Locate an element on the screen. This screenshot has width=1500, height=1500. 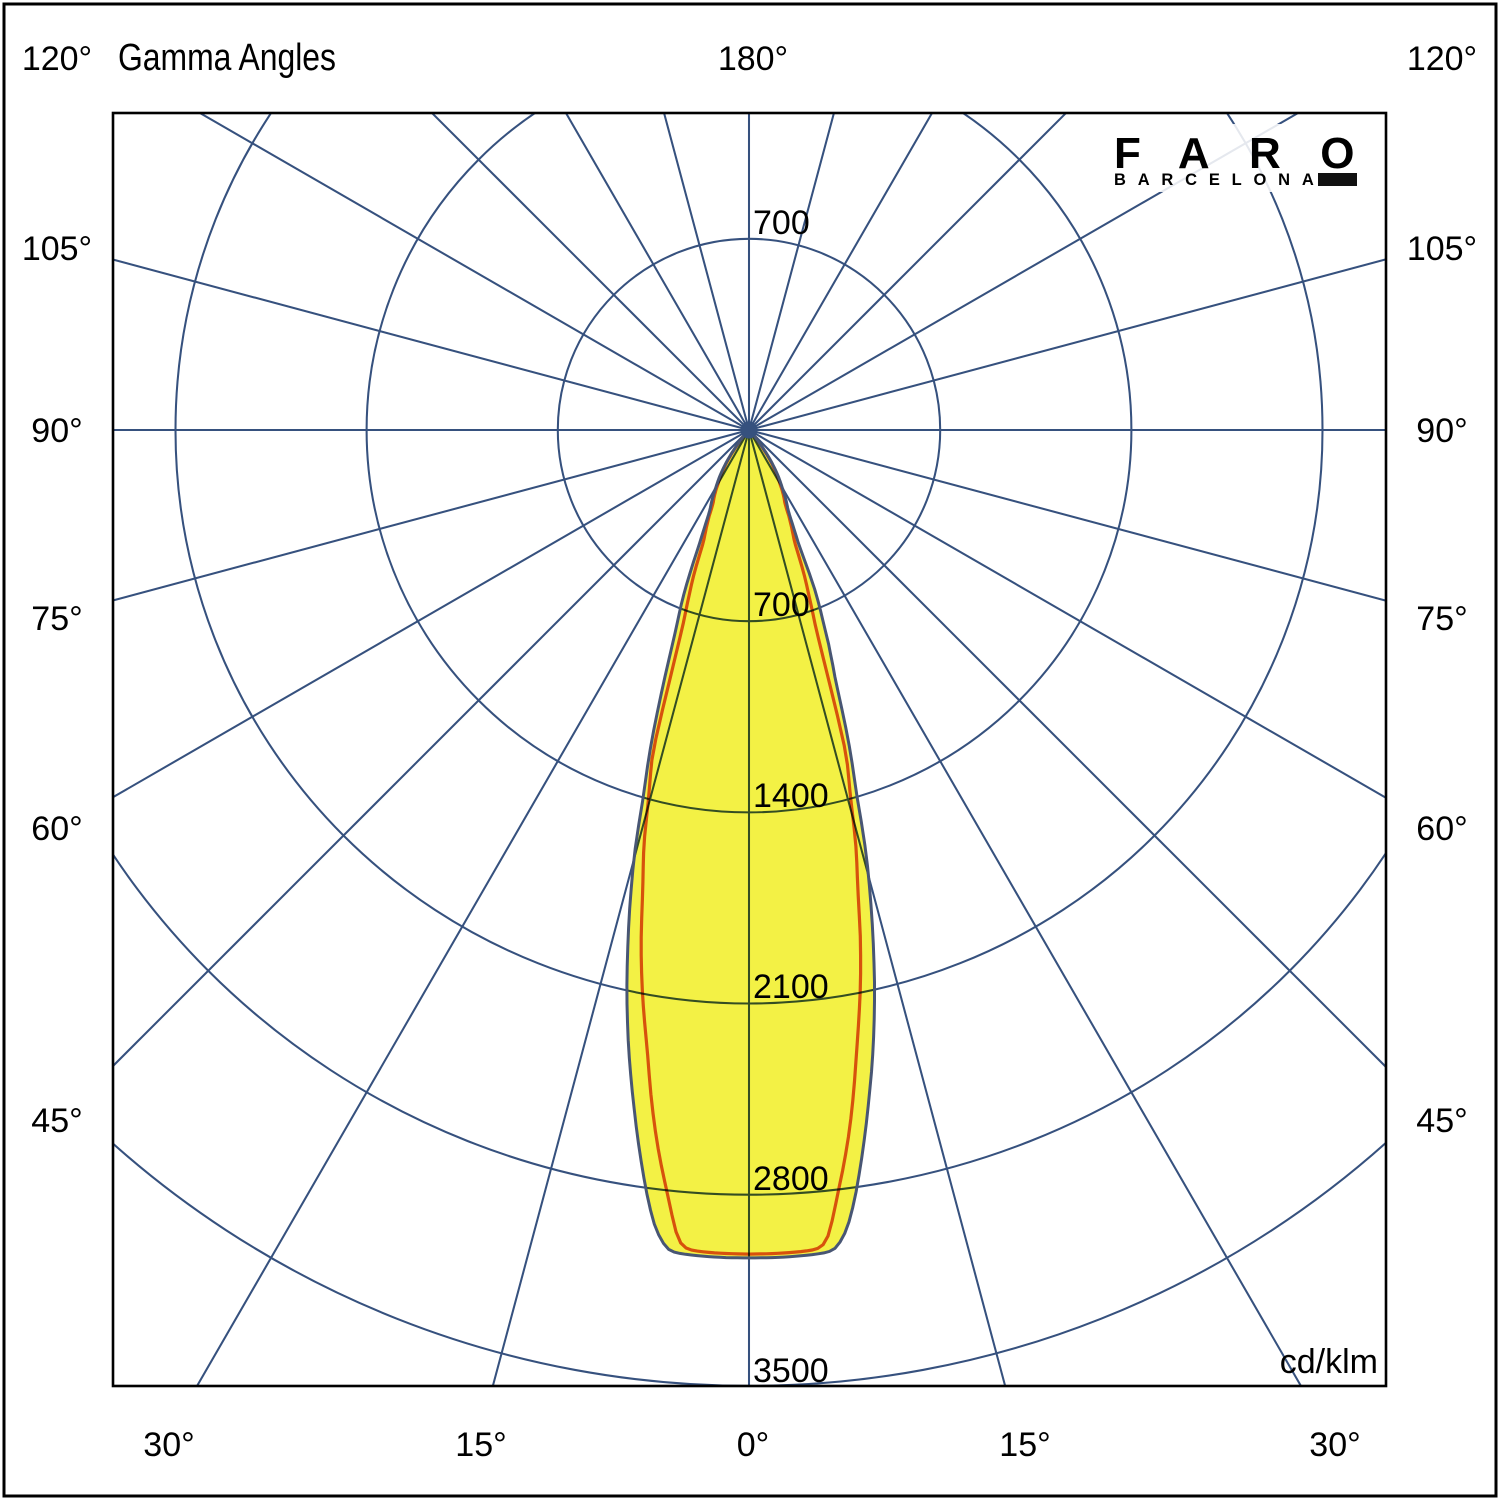
svg-text: 3500 is located at coordinates (791, 1371).